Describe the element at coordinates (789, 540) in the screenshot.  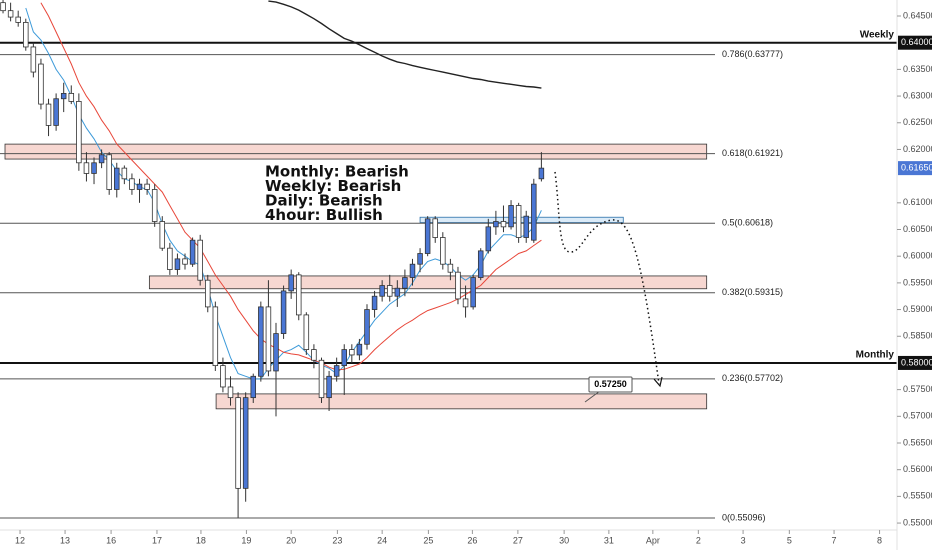
I see `x-tick-label: 5` at that location.